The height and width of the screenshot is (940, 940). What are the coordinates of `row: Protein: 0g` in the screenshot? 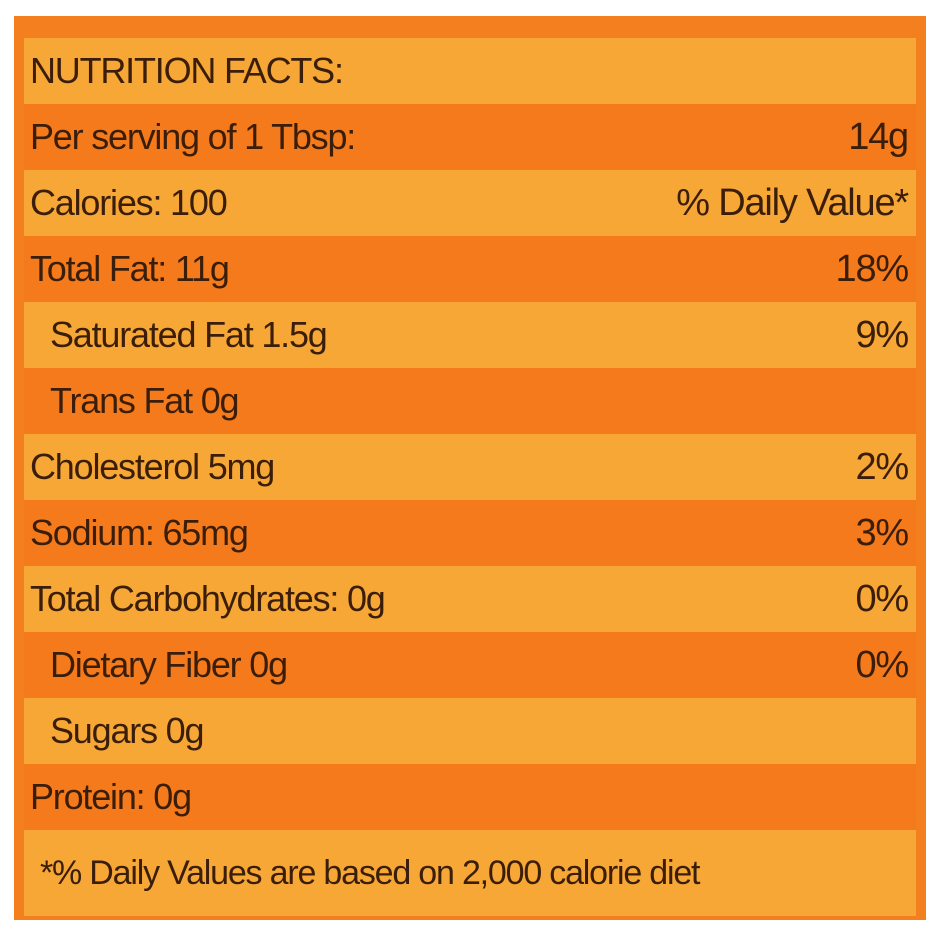 It's located at (470, 797).